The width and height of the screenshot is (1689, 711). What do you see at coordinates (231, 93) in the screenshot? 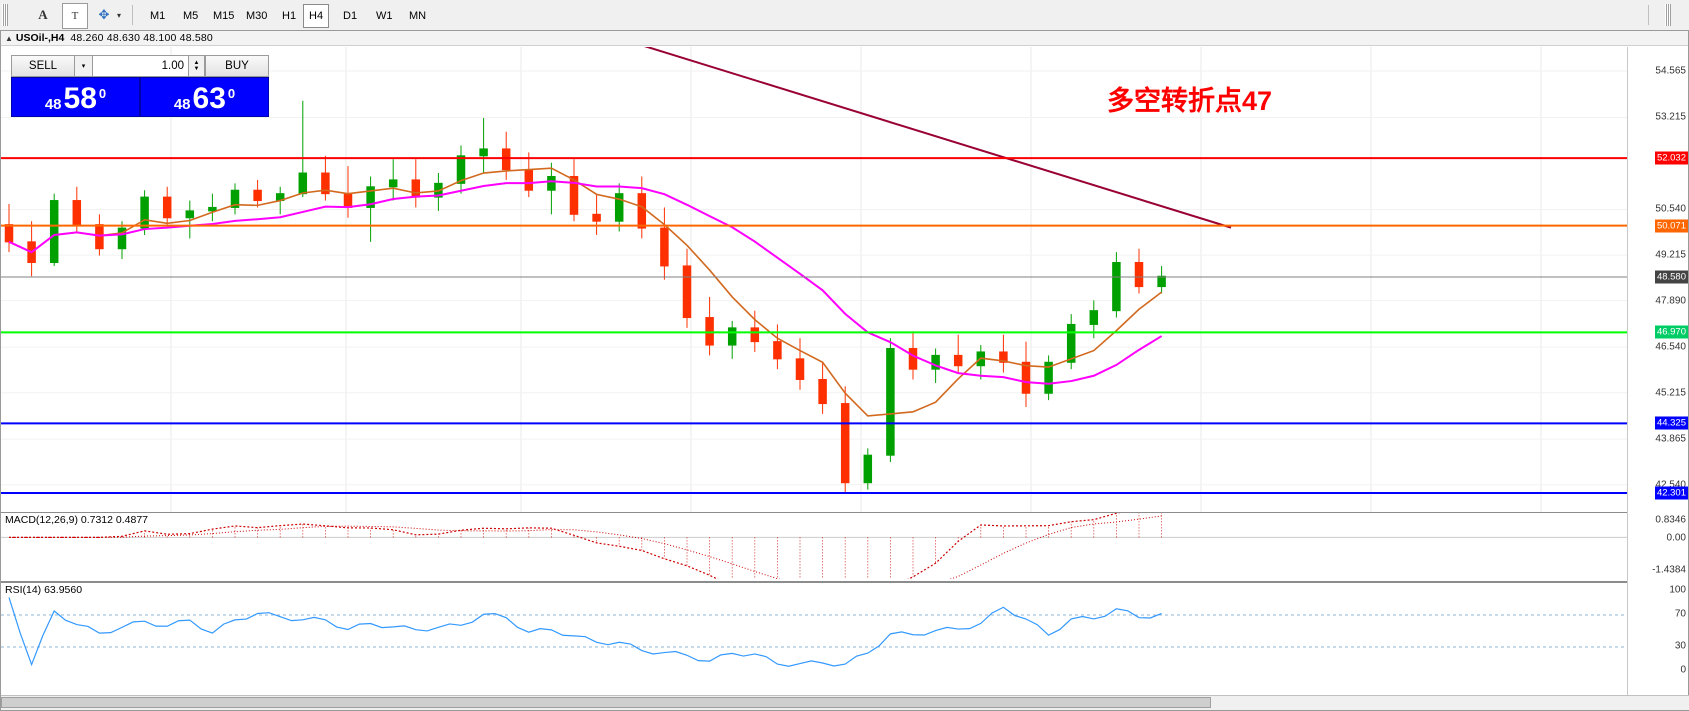
I see `buy-price-fraction: 0` at bounding box center [231, 93].